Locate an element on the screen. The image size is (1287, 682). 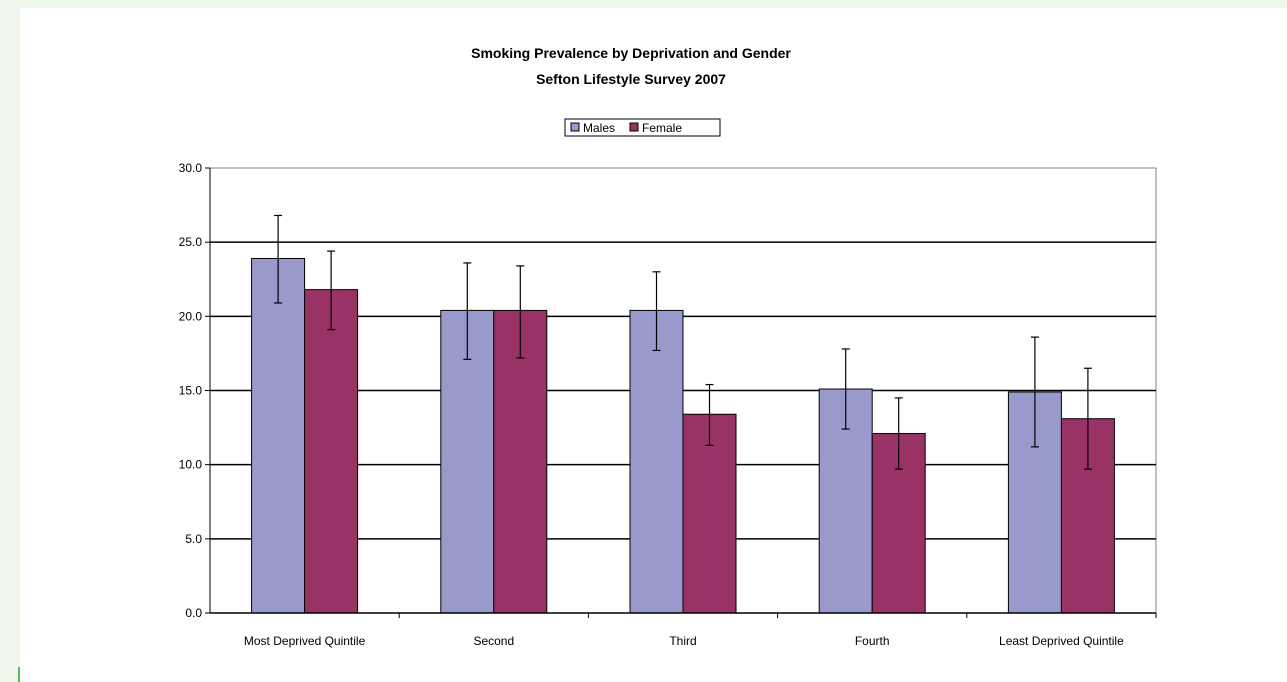
x-tick-label: Second is located at coordinates (493, 641).